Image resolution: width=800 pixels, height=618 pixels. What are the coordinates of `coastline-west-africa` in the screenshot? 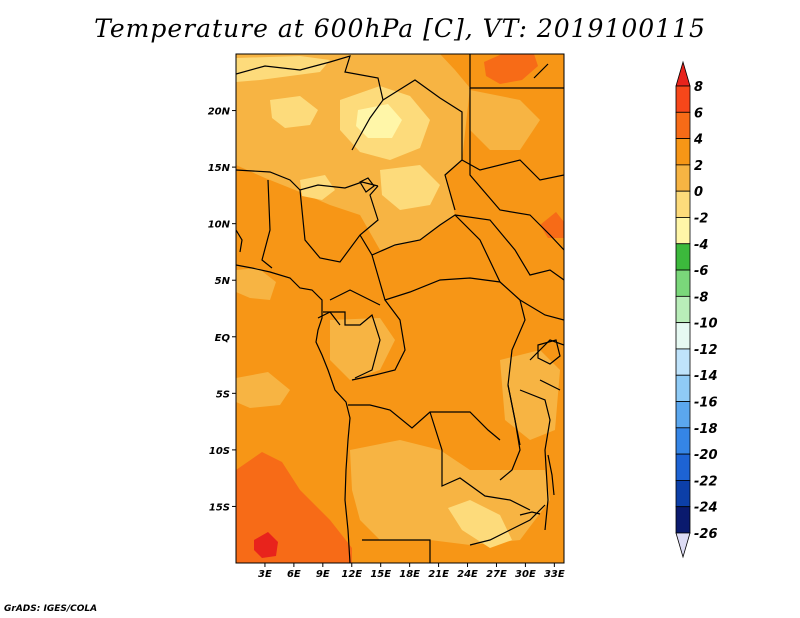 It's located at (293, 413).